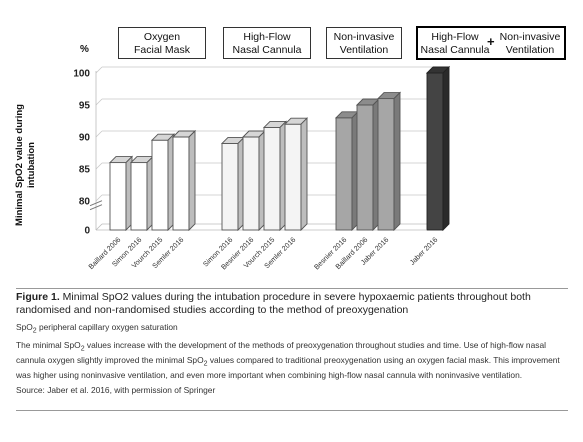 The width and height of the screenshot is (583, 442). Describe the element at coordinates (99, 227) in the screenshot. I see `floor-depth-line` at that location.